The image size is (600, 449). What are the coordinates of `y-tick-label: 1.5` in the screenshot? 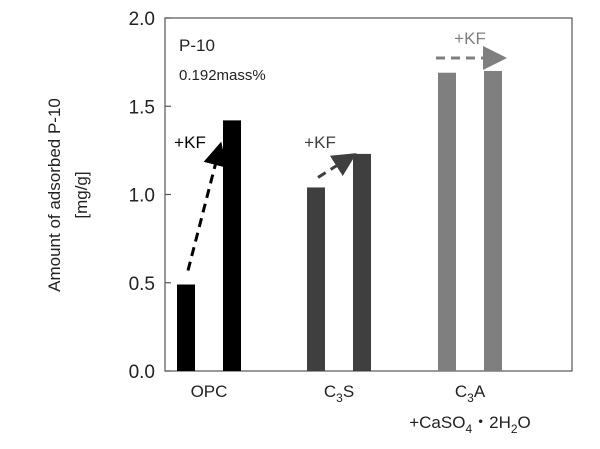 It's located at (142, 107).